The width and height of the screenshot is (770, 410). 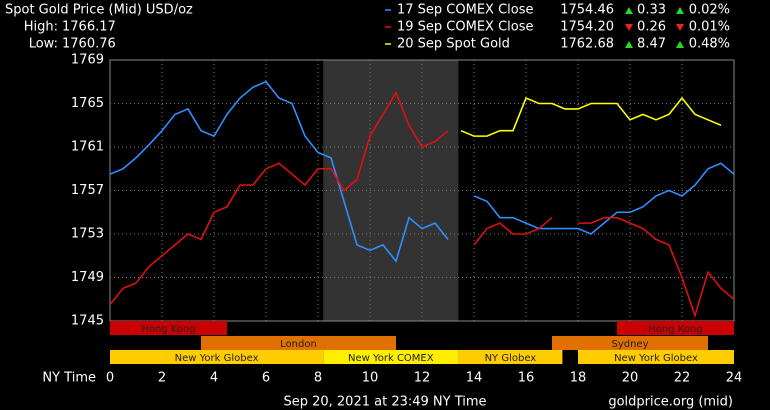 I want to click on price-line, so click(x=591, y=116).